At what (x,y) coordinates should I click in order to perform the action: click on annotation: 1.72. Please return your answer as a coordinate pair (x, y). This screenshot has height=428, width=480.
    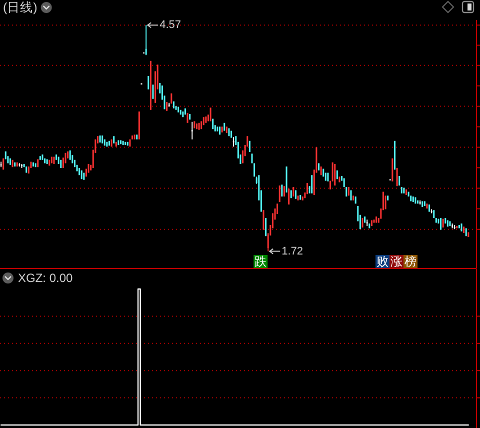
    Looking at the image, I should click on (293, 251).